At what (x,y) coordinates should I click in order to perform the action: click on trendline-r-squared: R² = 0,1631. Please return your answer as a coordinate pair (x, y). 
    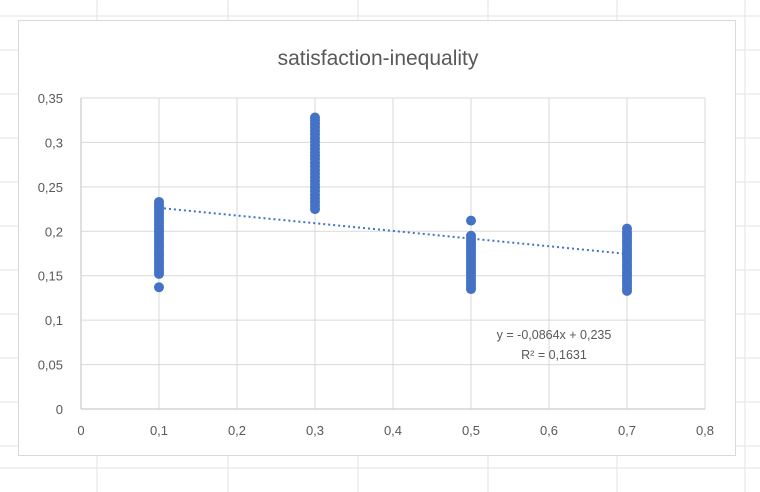
    Looking at the image, I should click on (554, 355).